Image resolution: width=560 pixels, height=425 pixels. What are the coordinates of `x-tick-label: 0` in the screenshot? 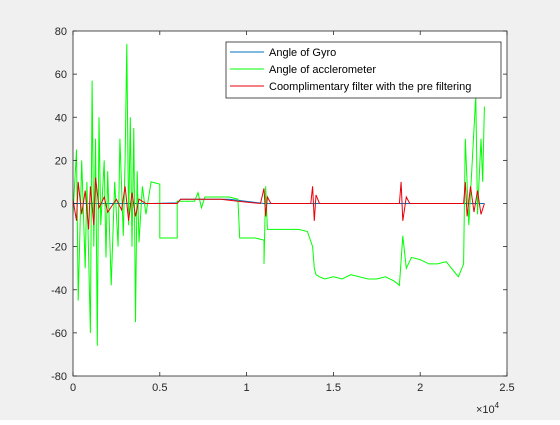 It's located at (73, 388).